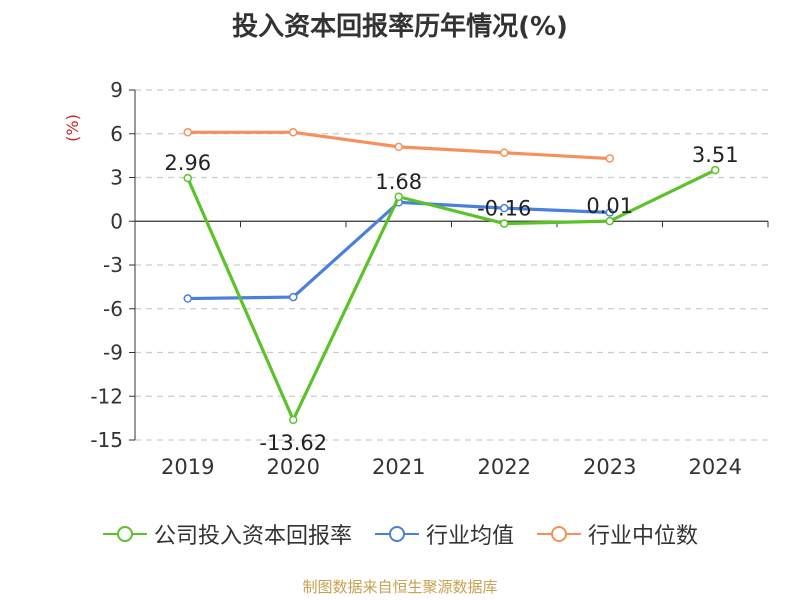 This screenshot has height=600, width=800. What do you see at coordinates (398, 467) in the screenshot?
I see `x-tick-label: 2021` at bounding box center [398, 467].